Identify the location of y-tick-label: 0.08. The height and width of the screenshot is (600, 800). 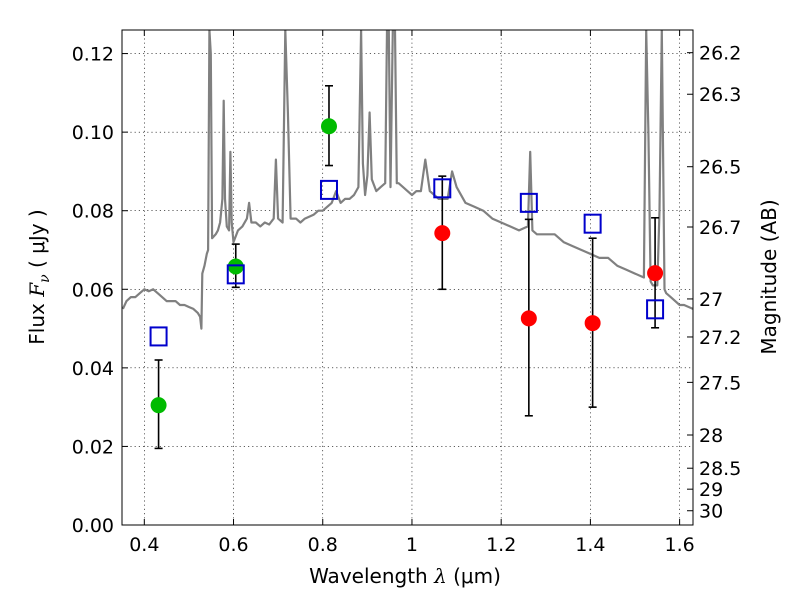
(93, 212).